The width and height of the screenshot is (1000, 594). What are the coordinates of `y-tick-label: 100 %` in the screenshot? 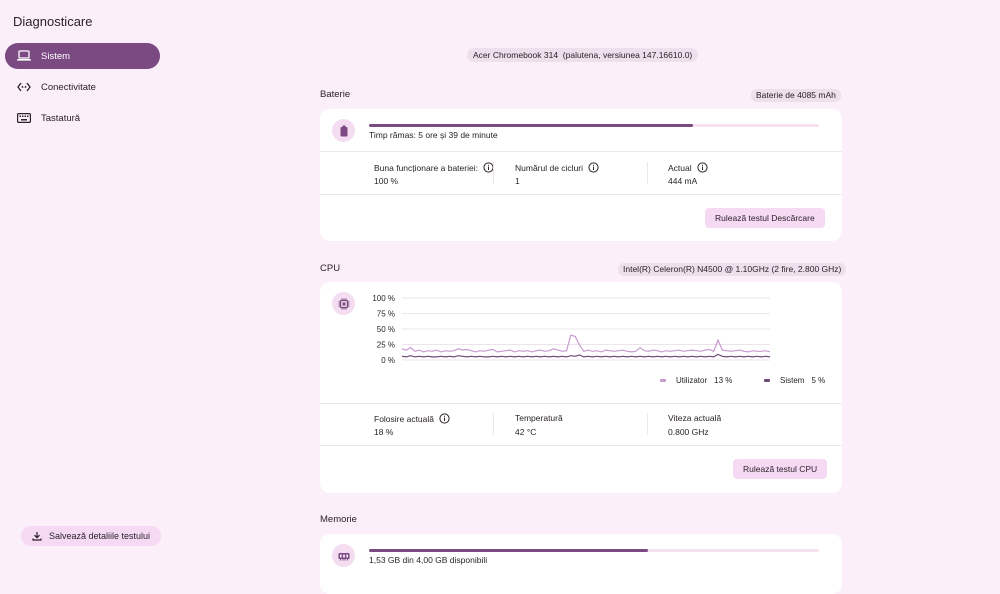 It's located at (383, 298).